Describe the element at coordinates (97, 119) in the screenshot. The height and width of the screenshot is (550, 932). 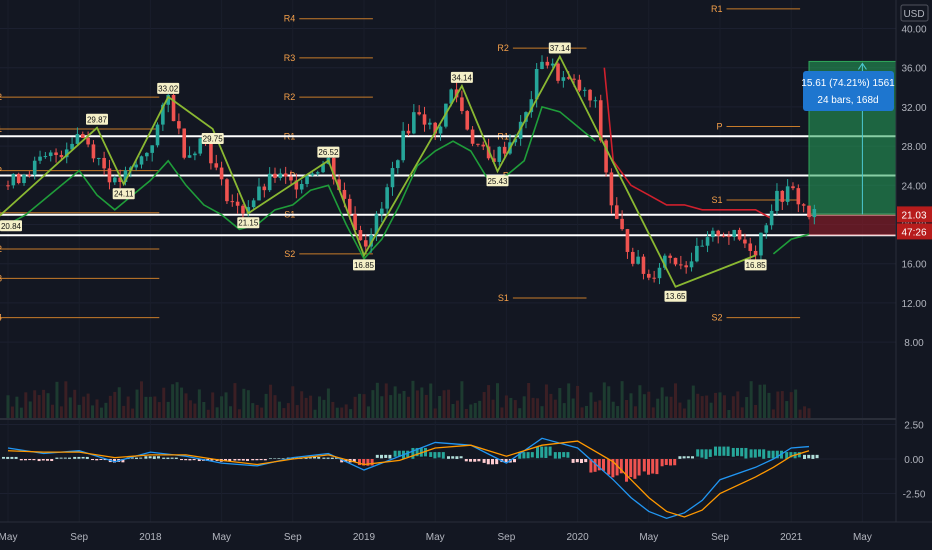
I see `zigzag-label: 29.87` at that location.